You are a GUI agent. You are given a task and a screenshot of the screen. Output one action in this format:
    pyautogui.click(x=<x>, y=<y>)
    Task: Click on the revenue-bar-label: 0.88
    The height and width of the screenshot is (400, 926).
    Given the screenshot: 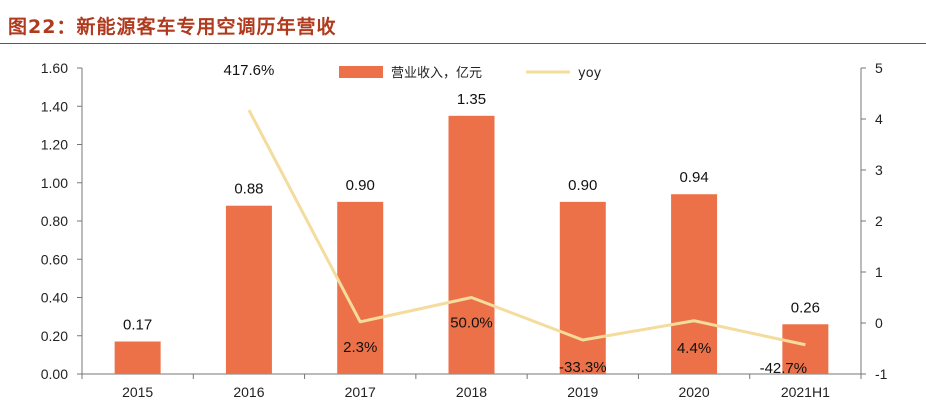 What is the action you would take?
    pyautogui.click(x=248, y=189)
    